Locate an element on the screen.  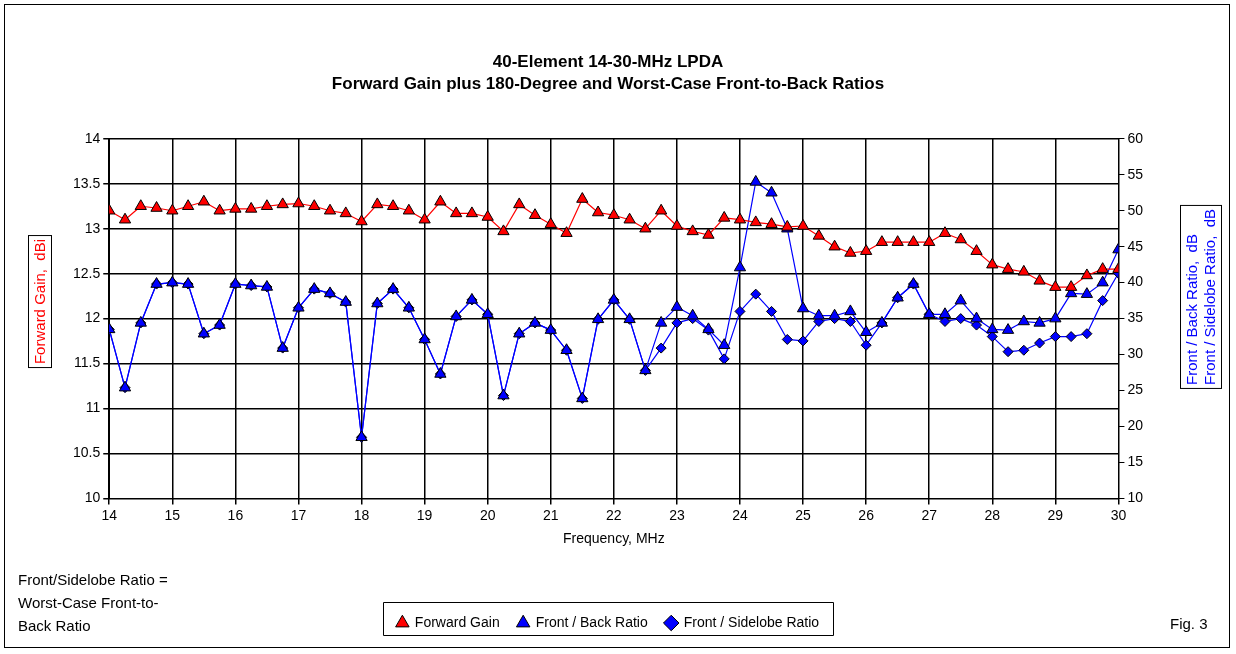
y2-tick-label: 45 is located at coordinates (1135, 245).